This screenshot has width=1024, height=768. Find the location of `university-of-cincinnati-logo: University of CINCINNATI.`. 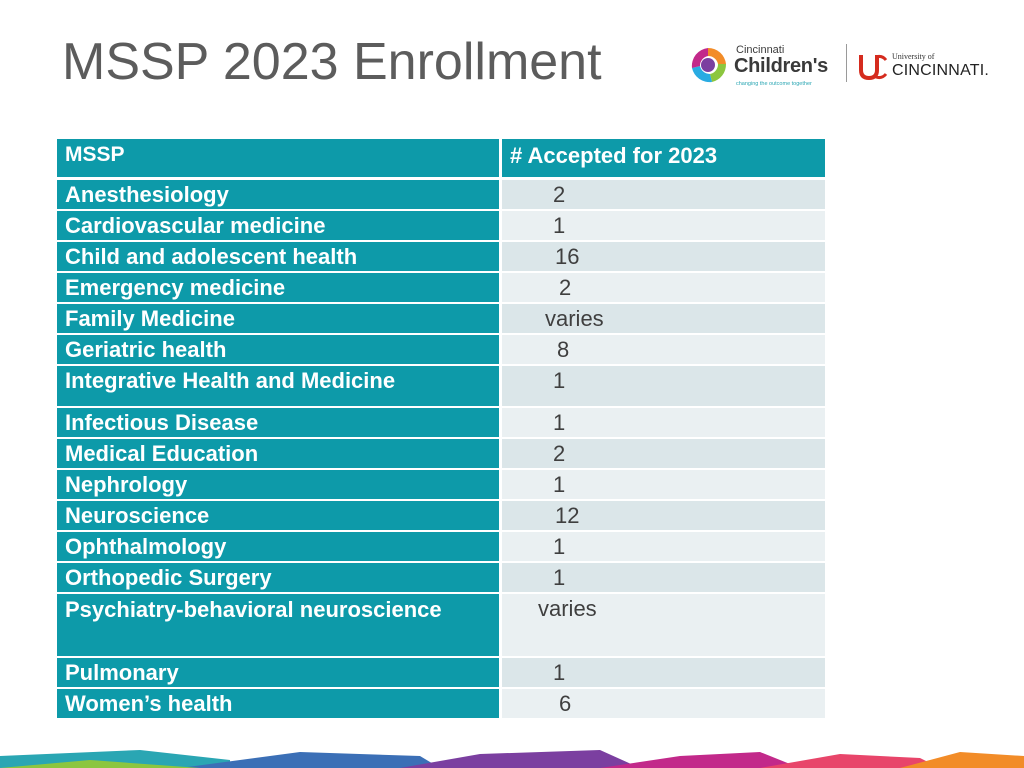

university-of-cincinnati-logo: University of CINCINNATI. is located at coordinates (928, 66).